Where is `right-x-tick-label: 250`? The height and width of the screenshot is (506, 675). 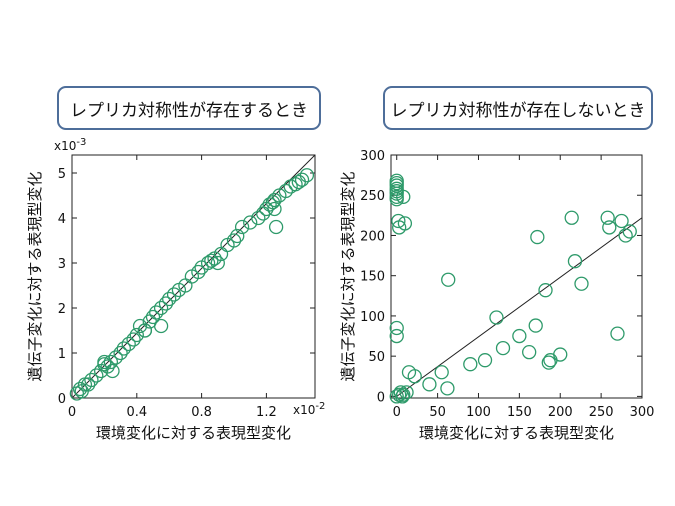
right-x-tick-label: 250 is located at coordinates (601, 412).